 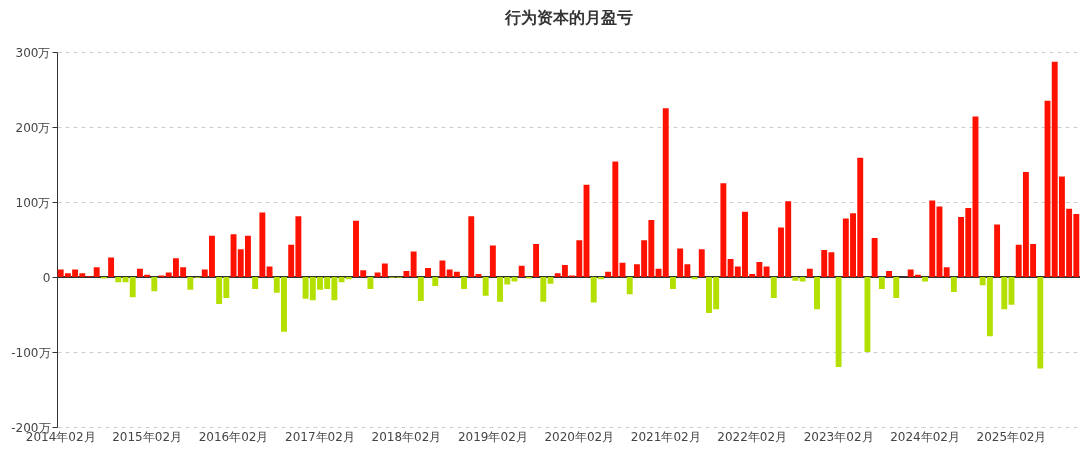 I want to click on y-tick-label: 0, so click(x=46, y=277).